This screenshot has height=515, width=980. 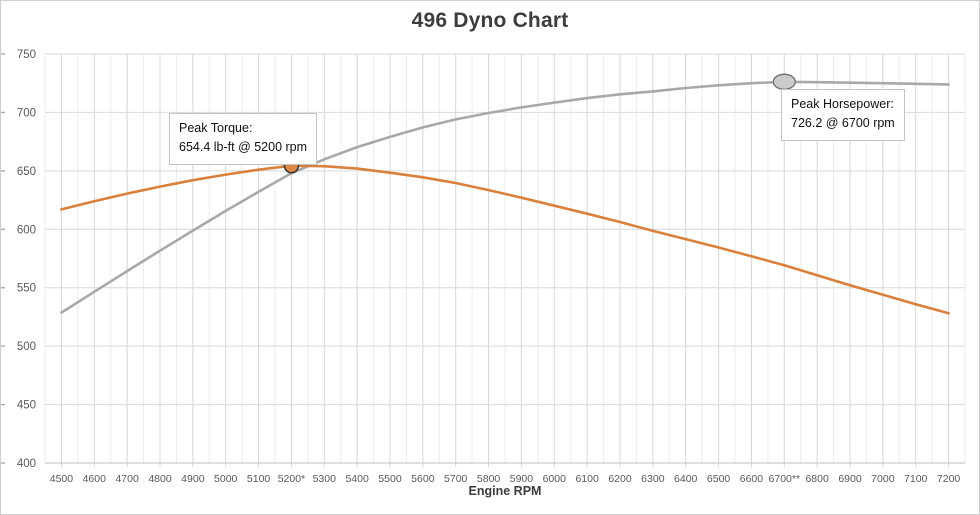 What do you see at coordinates (817, 479) in the screenshot?
I see `x-tick-label: 6800` at bounding box center [817, 479].